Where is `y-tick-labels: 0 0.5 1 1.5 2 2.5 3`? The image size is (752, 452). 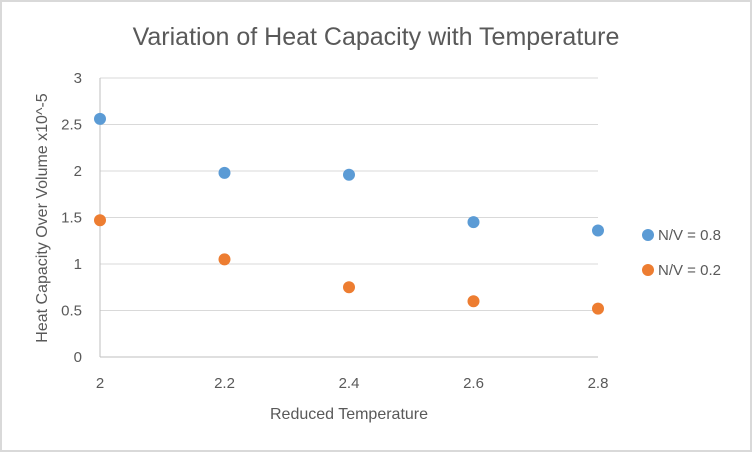 y-tick-labels: 0 0.5 1 1.5 2 2.5 3 is located at coordinates (71, 218).